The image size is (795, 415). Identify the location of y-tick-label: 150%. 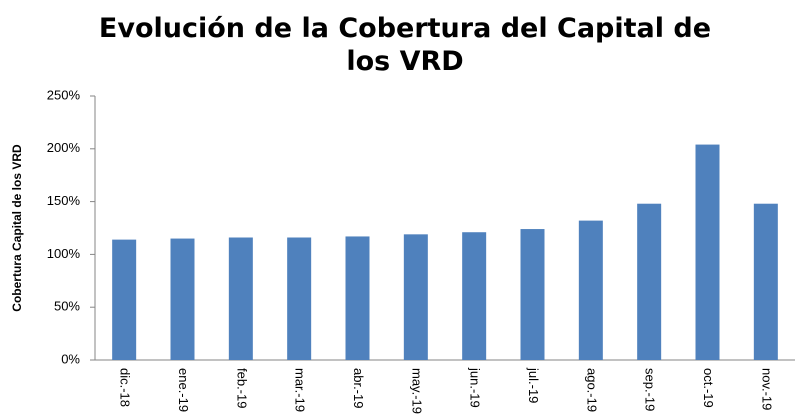
(64, 200).